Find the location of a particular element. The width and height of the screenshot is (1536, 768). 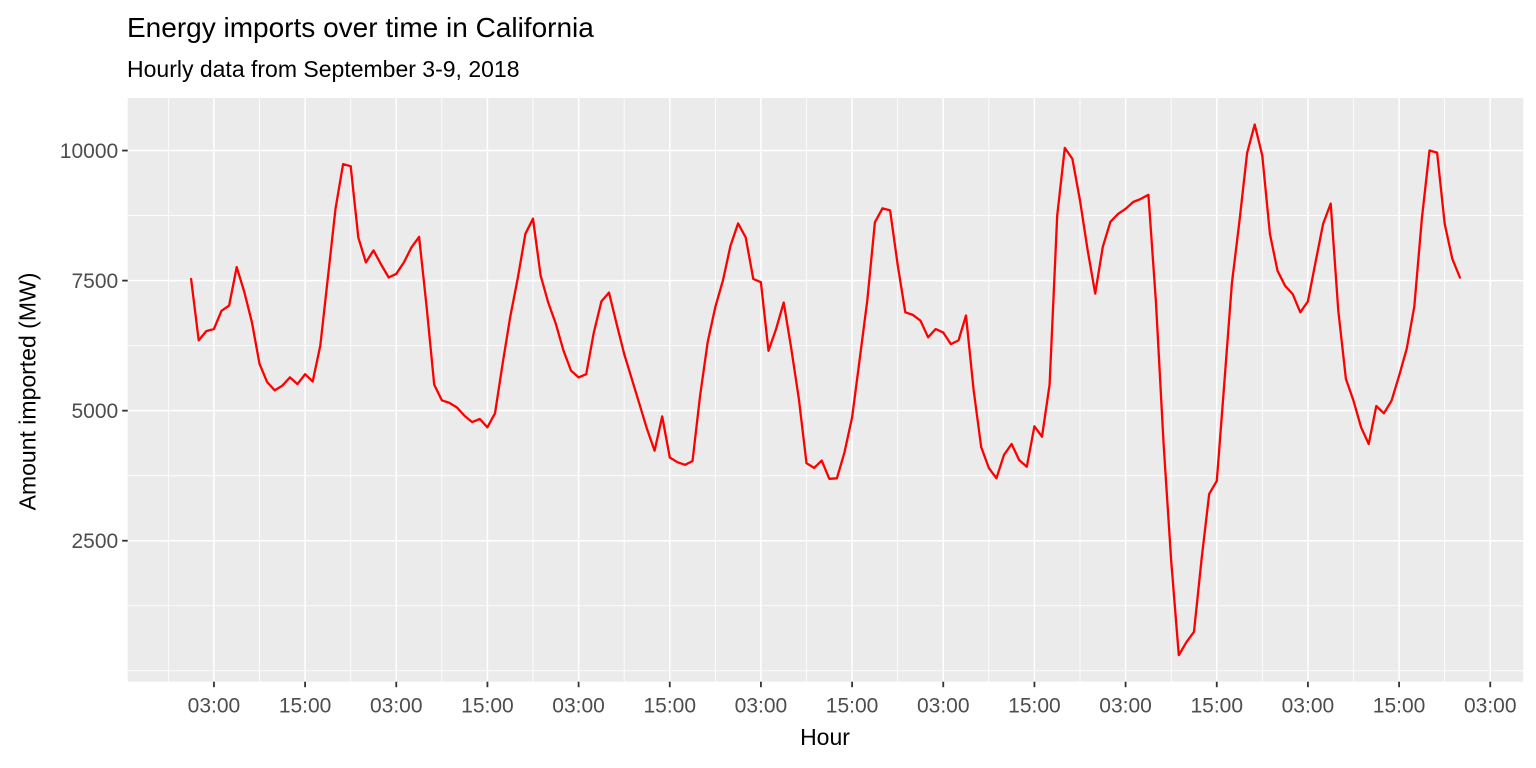

y-tick-label: 10000 is located at coordinates (89, 151).